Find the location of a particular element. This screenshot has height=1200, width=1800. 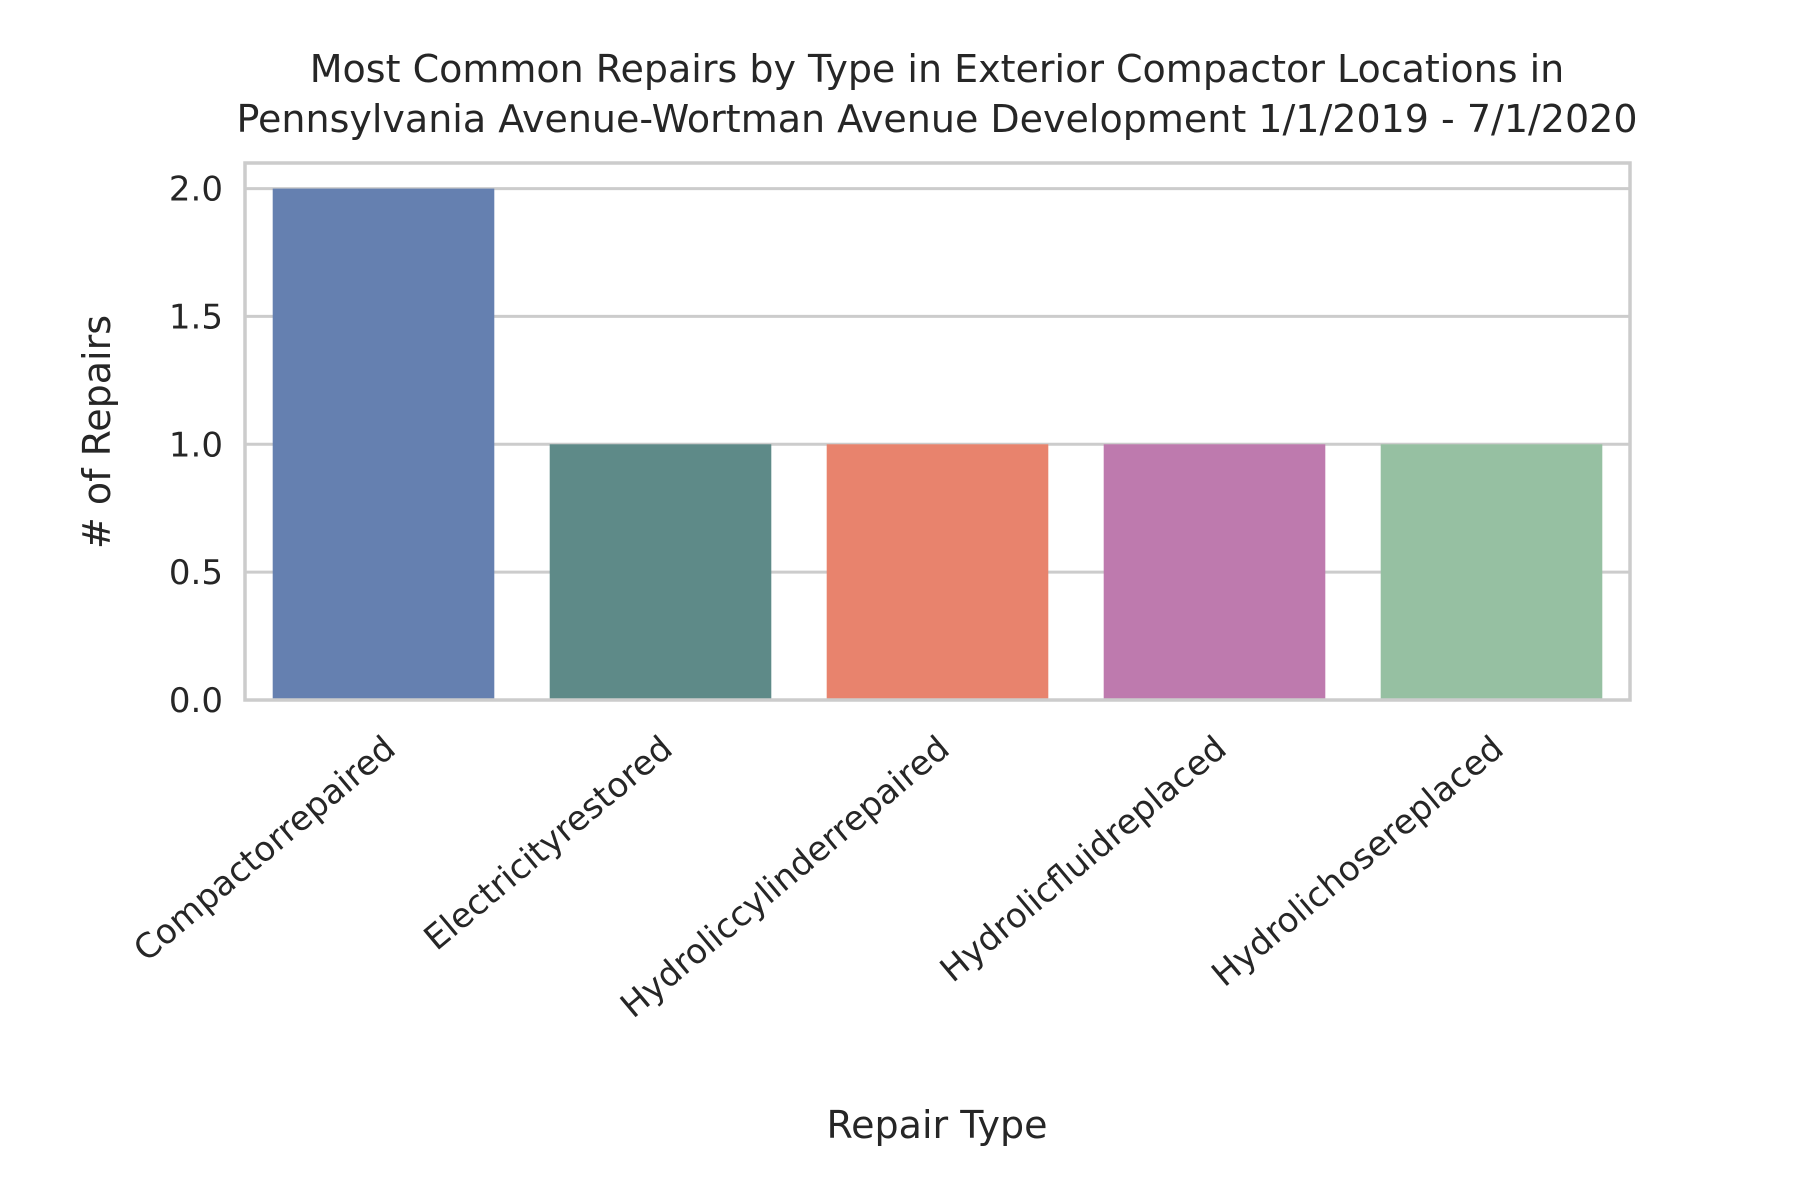

y-tick-label: 1.5 is located at coordinates (196, 317).